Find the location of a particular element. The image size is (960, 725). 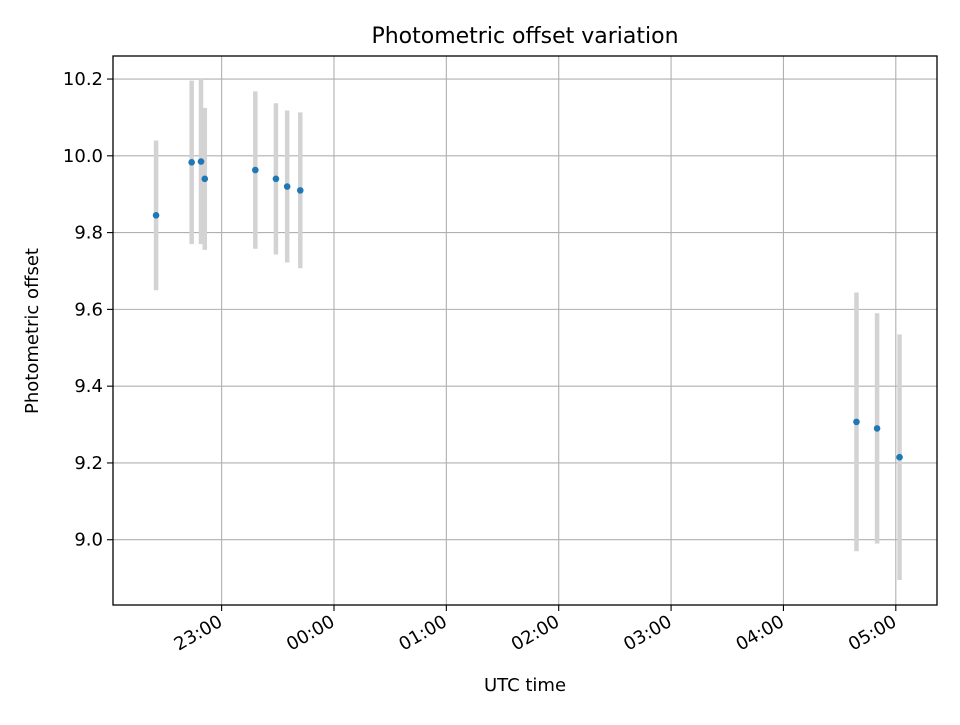

y-tick-label: 10.0 is located at coordinates (83, 156).